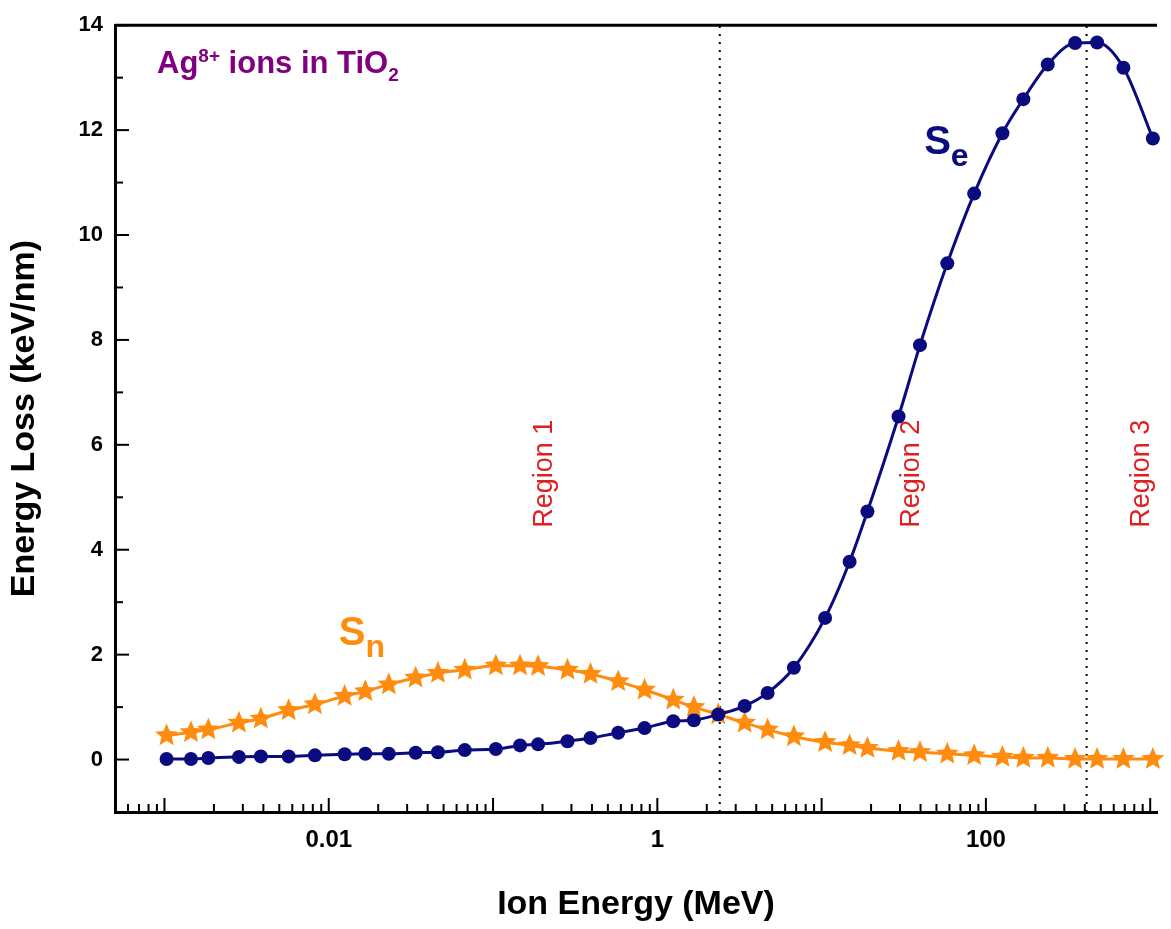 The image size is (1171, 929). What do you see at coordinates (96, 758) in the screenshot?
I see `y-tick-label: 0` at bounding box center [96, 758].